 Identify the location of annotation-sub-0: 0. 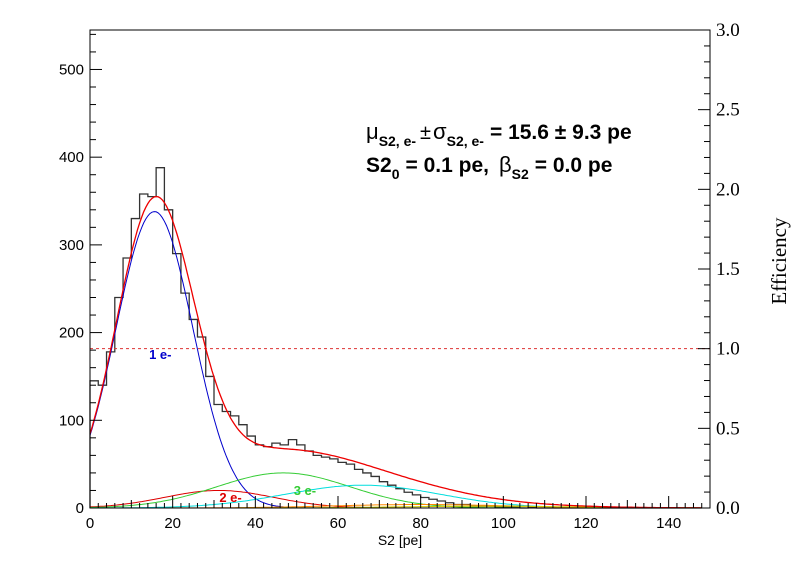
(396, 174).